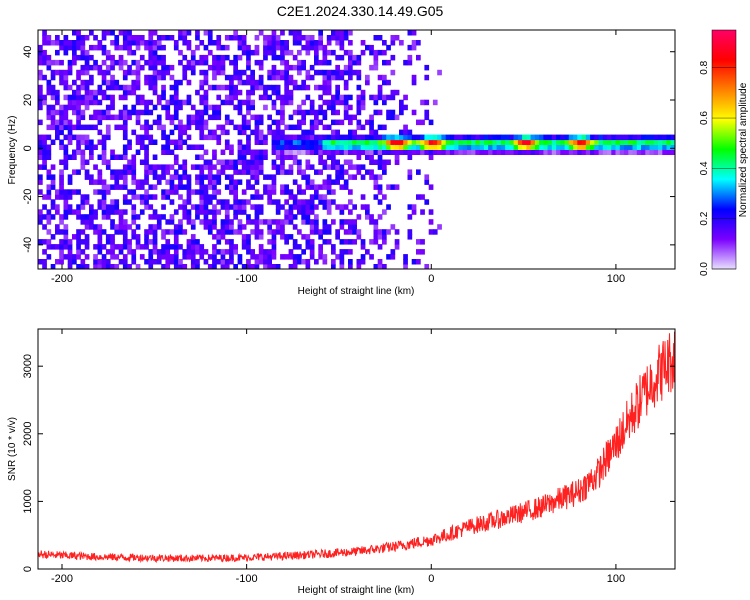 Image resolution: width=750 pixels, height=600 pixels. I want to click on snr-x-tick-label: 0, so click(431, 579).